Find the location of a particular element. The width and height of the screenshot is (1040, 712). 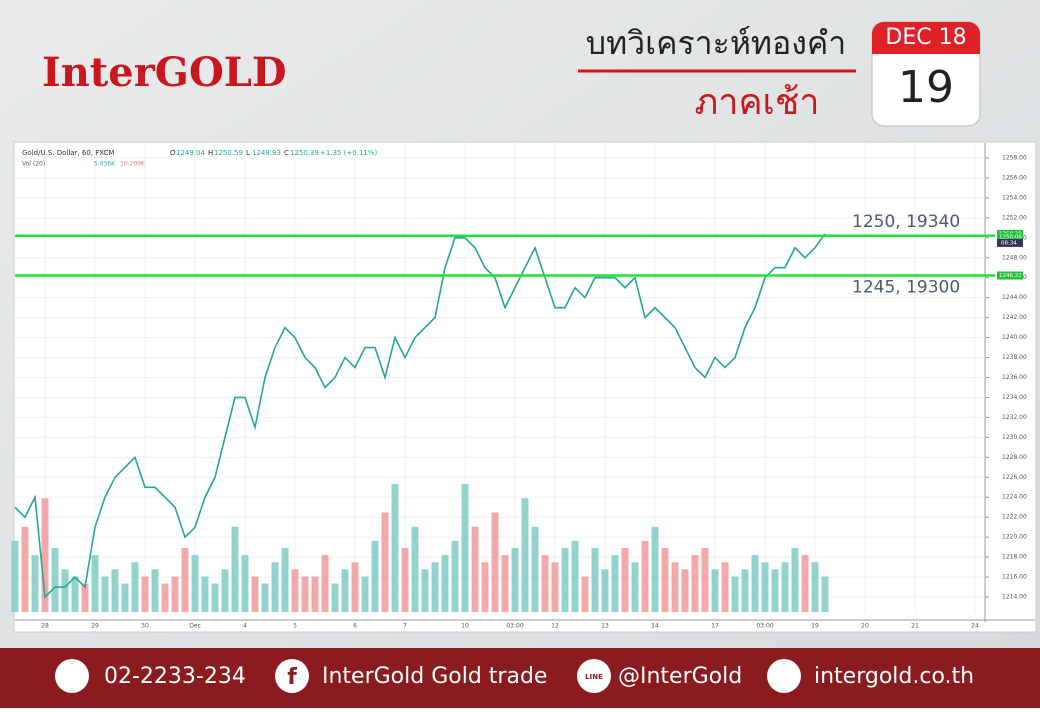

y-tick-label: 1228.00 is located at coordinates (1014, 457).